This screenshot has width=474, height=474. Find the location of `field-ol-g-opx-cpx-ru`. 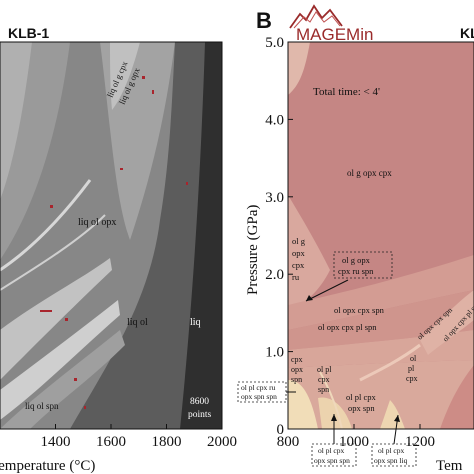

field-ol-g-opx-cpx-ru is located at coordinates (299, 68).